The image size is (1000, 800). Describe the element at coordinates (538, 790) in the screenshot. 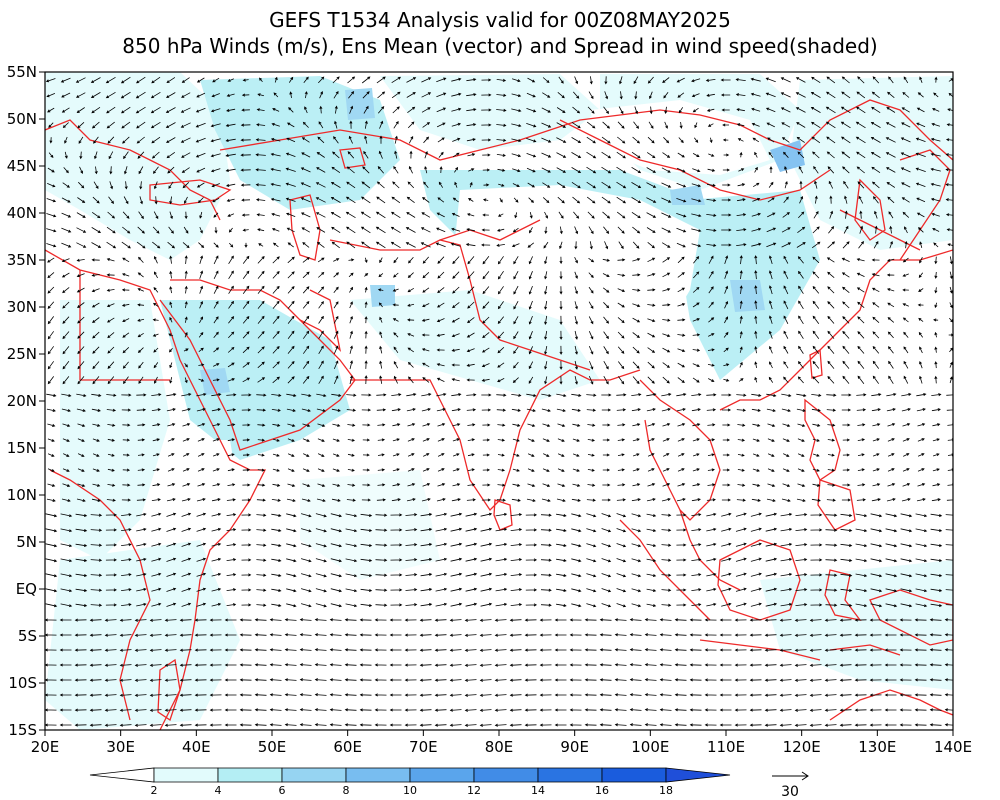

I see `colorbar-label: 14` at that location.